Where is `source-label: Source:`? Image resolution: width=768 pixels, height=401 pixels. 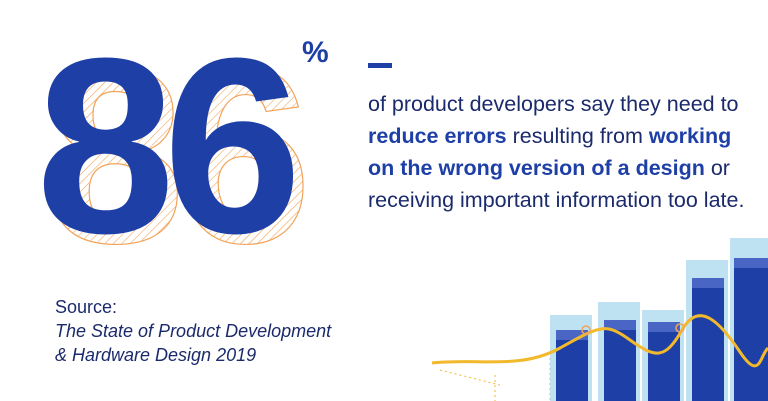
source-label: Source: is located at coordinates (86, 307).